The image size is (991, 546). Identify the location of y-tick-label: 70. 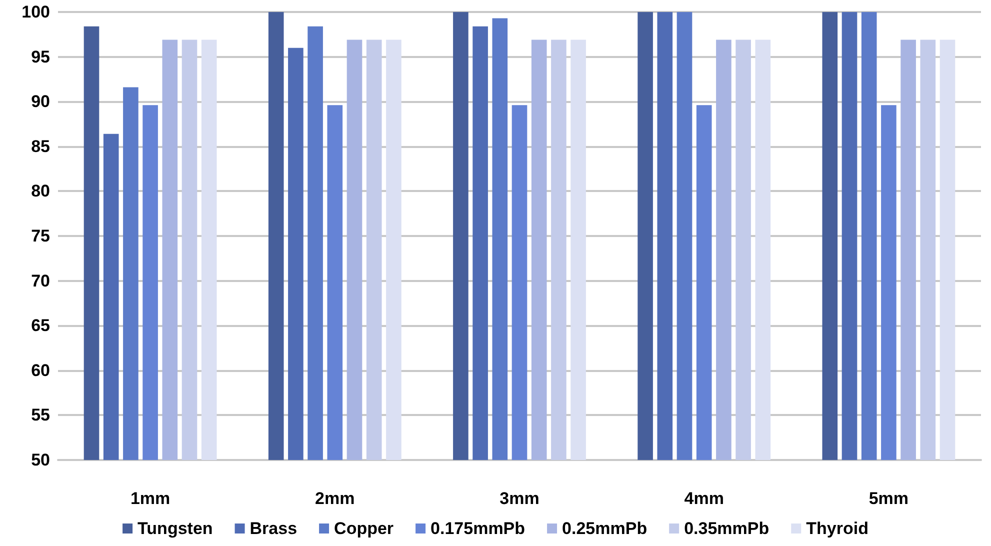
(40, 280).